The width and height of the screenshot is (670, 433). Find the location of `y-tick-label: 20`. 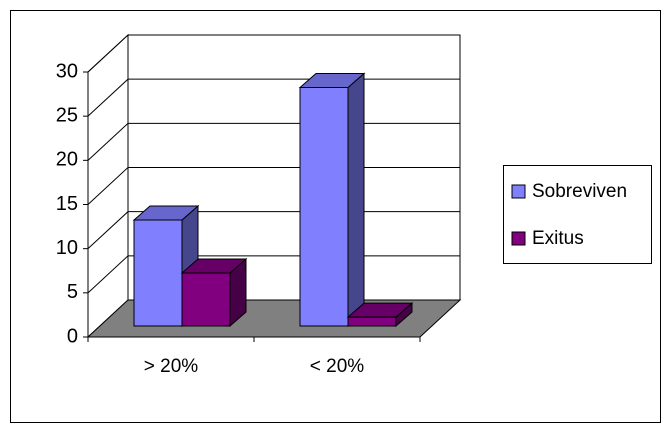

y-tick-label: 20 is located at coordinates (67, 160).